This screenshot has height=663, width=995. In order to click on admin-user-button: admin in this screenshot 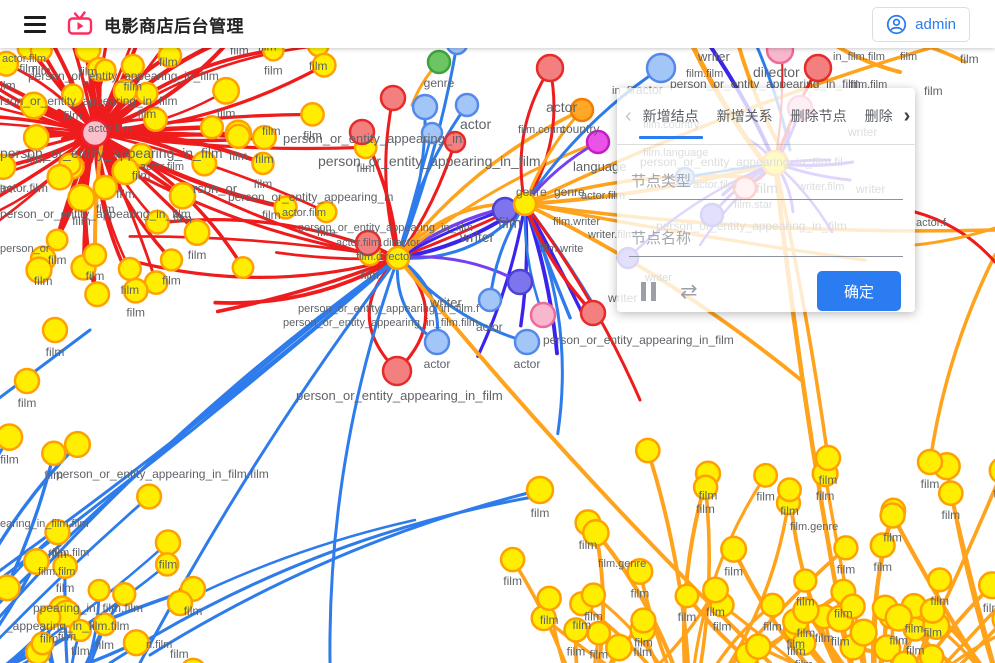, I will do `click(921, 24)`.